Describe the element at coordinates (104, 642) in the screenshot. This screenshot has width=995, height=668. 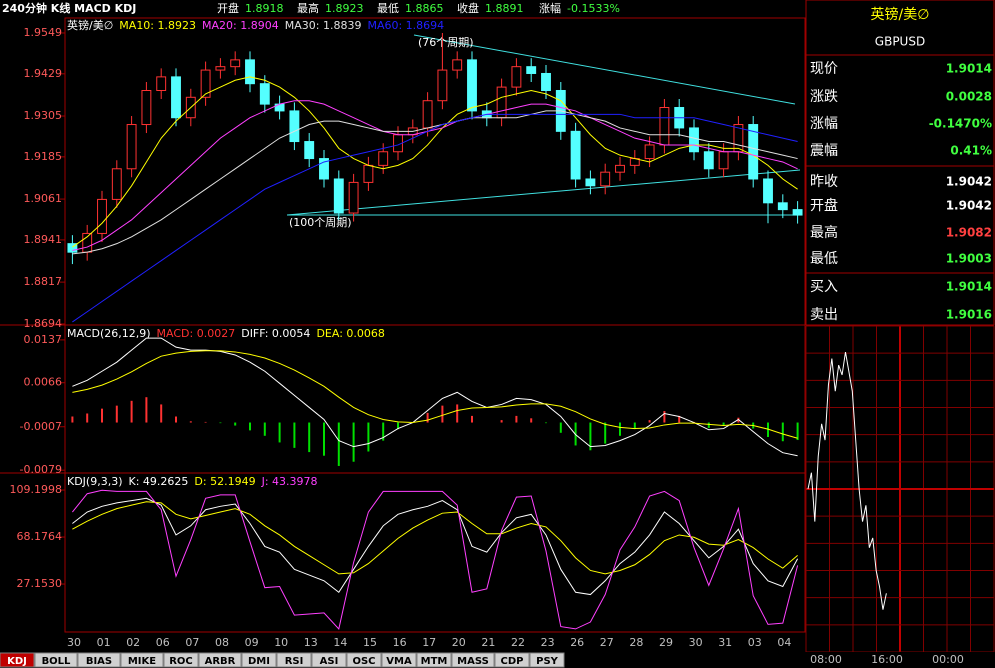
I see `x-tick-label: 01` at that location.